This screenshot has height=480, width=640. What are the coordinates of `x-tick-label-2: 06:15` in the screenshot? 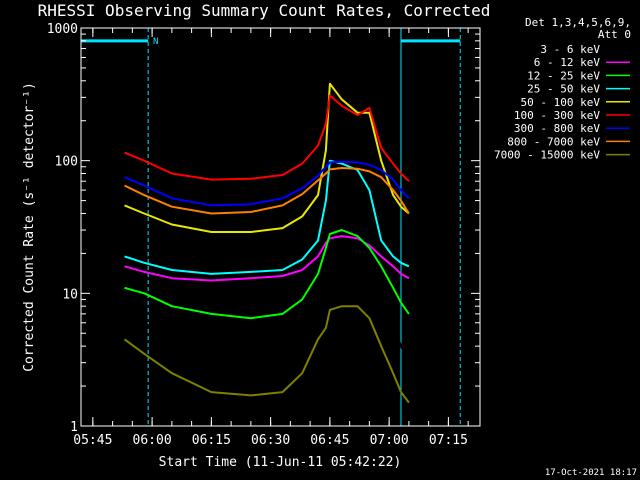 It's located at (211, 440).